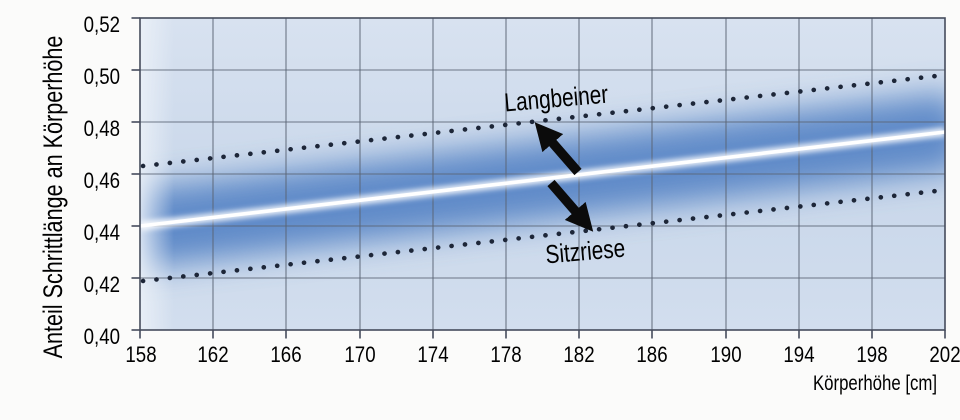  I want to click on y-tick-label: 0,44, so click(102, 234).